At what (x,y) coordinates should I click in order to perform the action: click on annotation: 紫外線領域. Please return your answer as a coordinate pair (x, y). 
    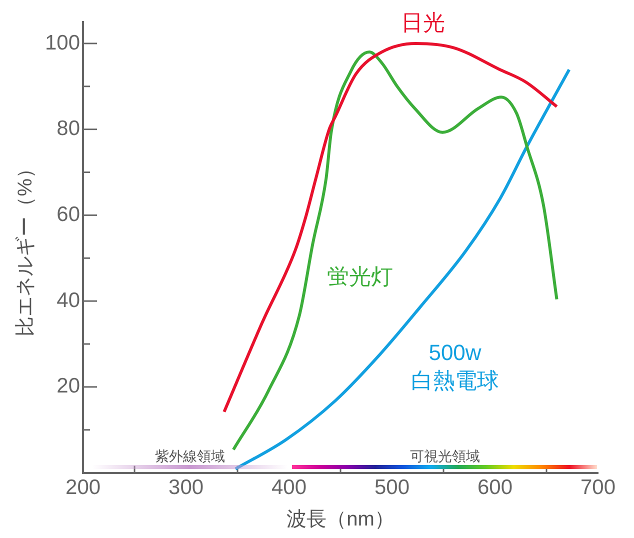
    Looking at the image, I should click on (190, 456).